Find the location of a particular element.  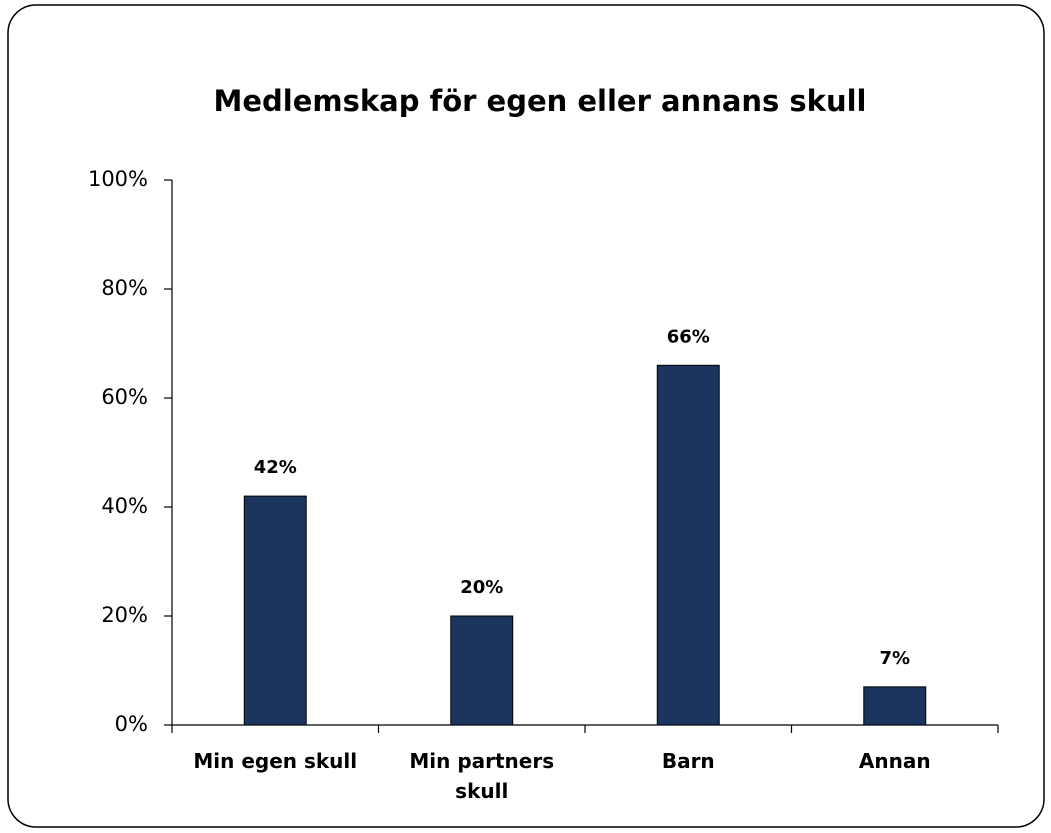

y-tick-label: 0% is located at coordinates (131, 724).